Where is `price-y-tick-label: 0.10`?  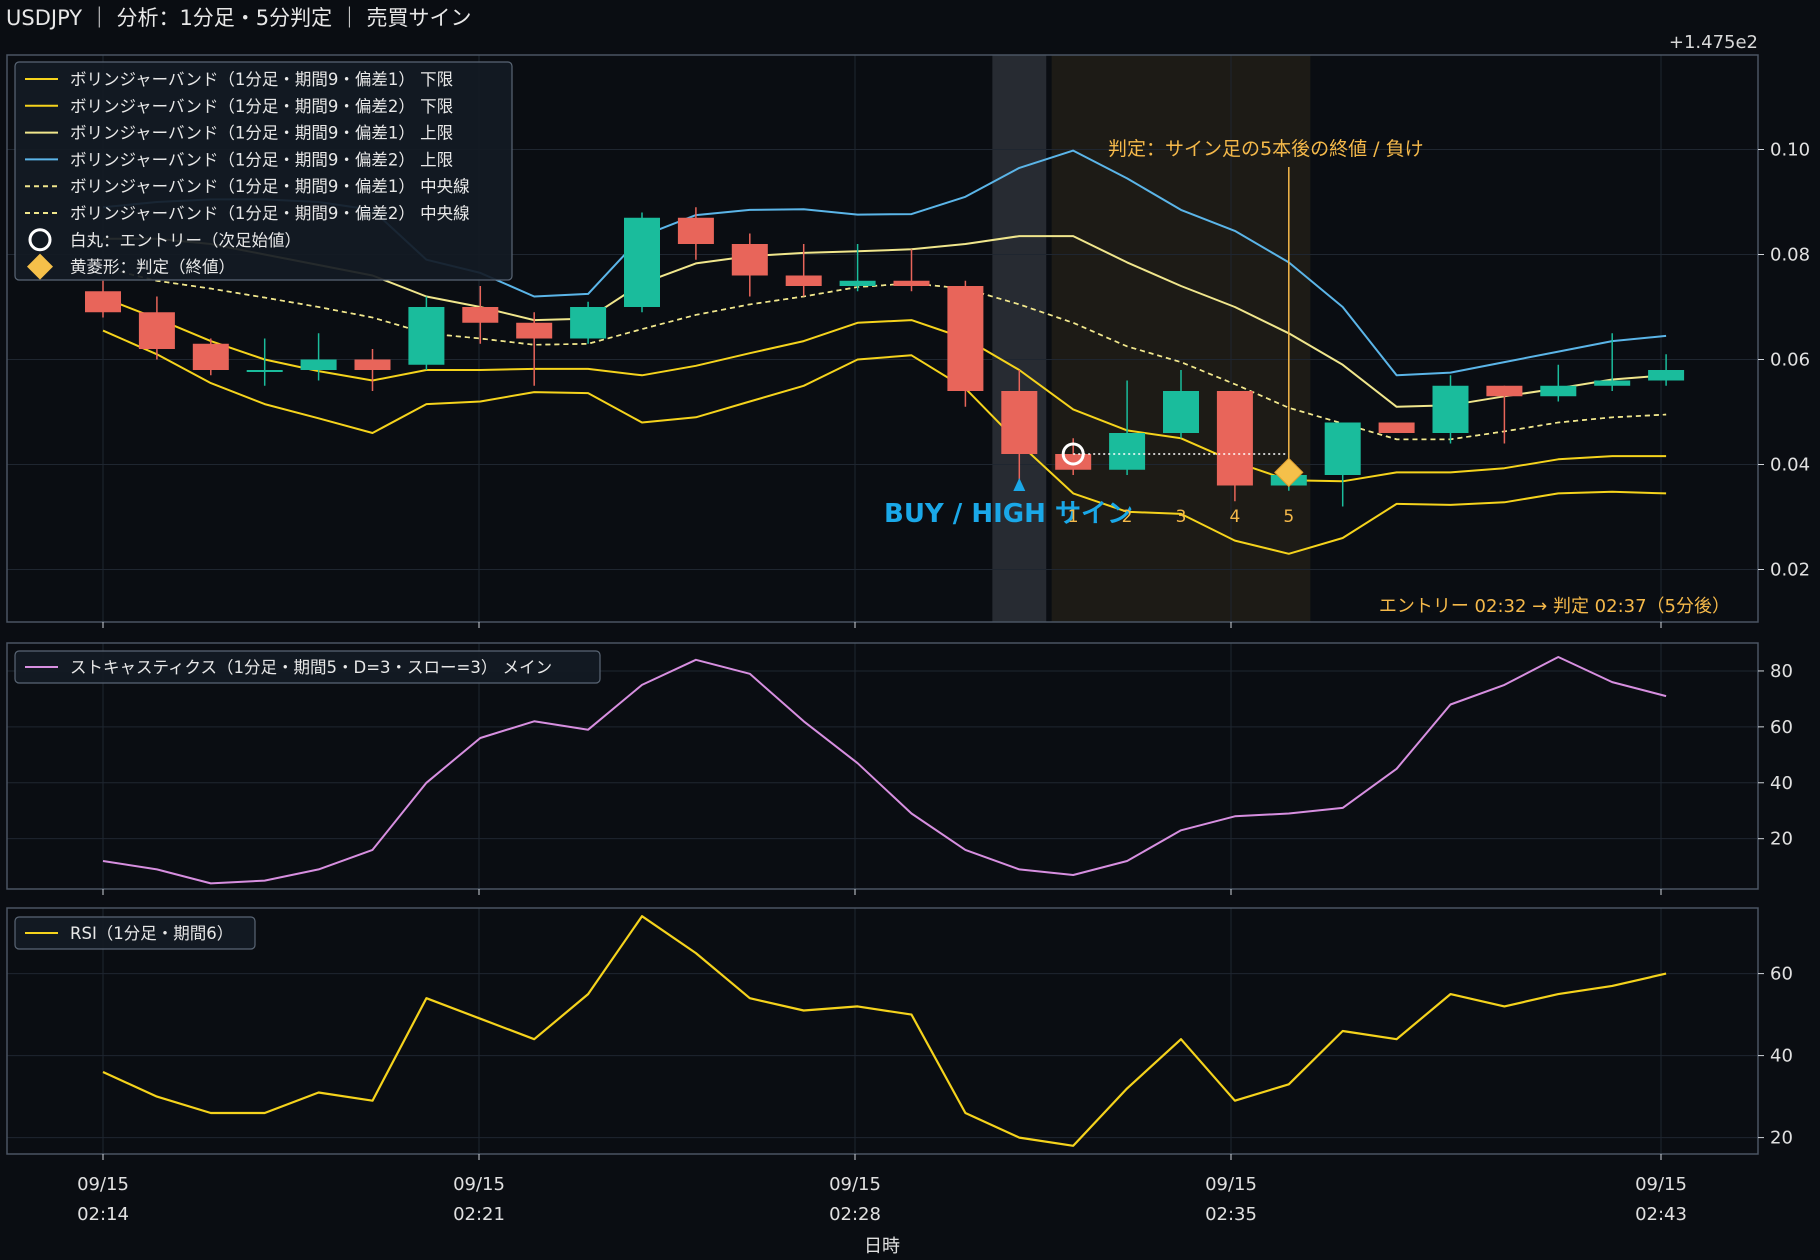 price-y-tick-label: 0.10 is located at coordinates (1790, 150).